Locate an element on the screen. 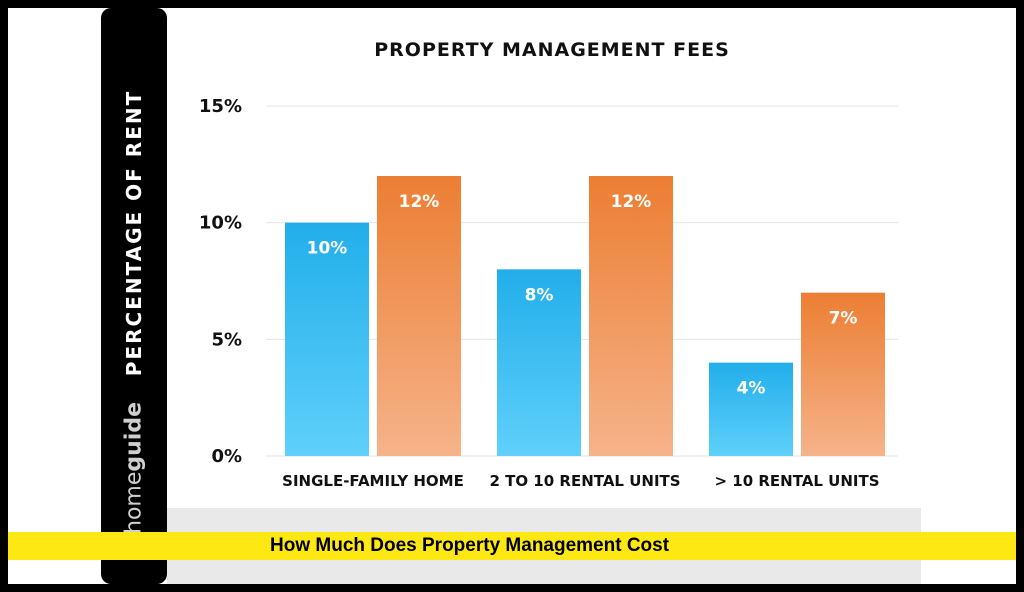  bottom-banner: How Much Does Property Management Cost is located at coordinates (512, 546).